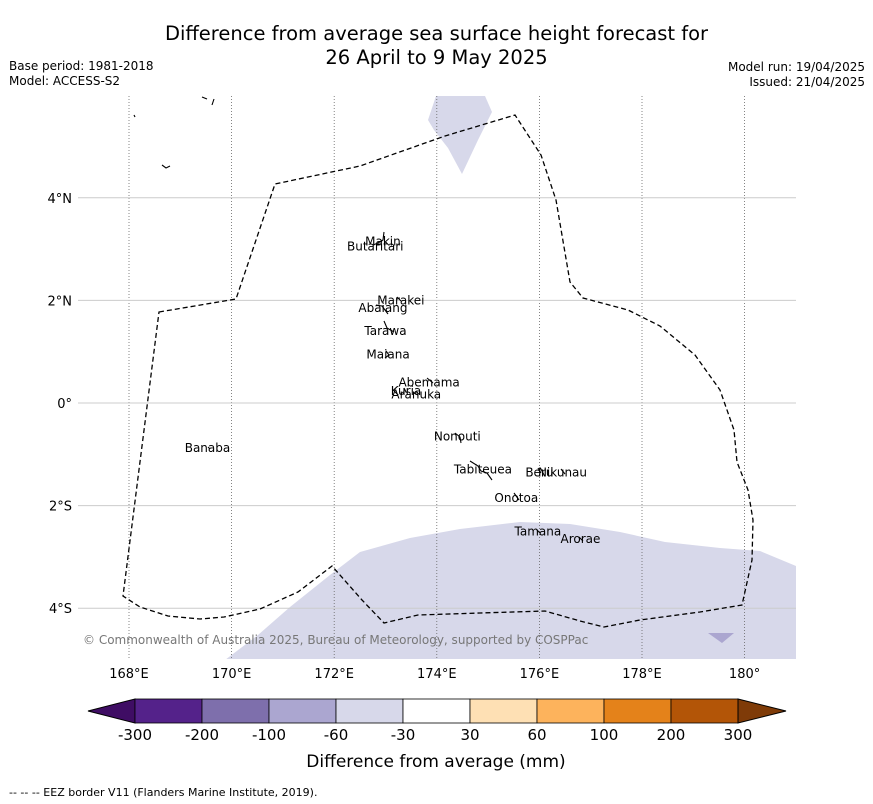 The width and height of the screenshot is (873, 804). What do you see at coordinates (60, 507) in the screenshot?
I see `lat-tick-label: 2°S` at bounding box center [60, 507].